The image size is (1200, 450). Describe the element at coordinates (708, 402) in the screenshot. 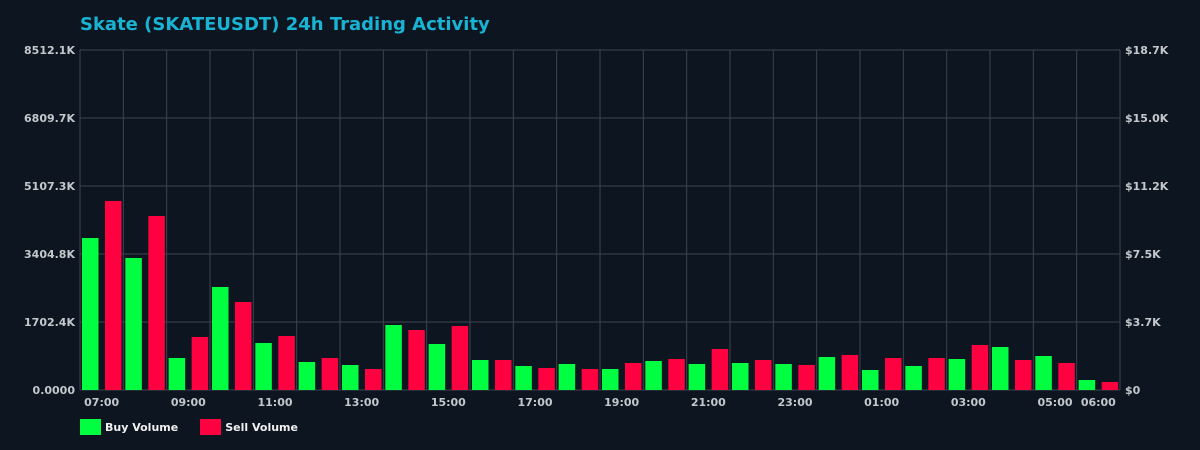

I see `x-tick-label: 21:00` at that location.